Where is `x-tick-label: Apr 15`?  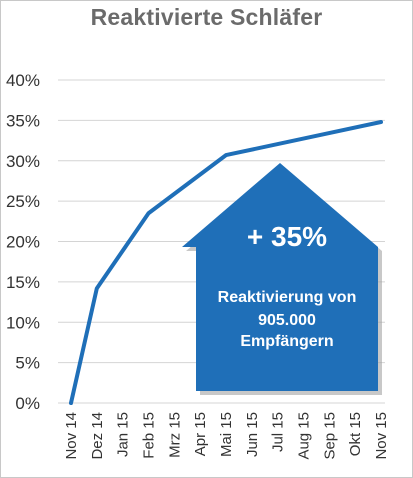
x-tick-label: Apr 15 is located at coordinates (200, 434).